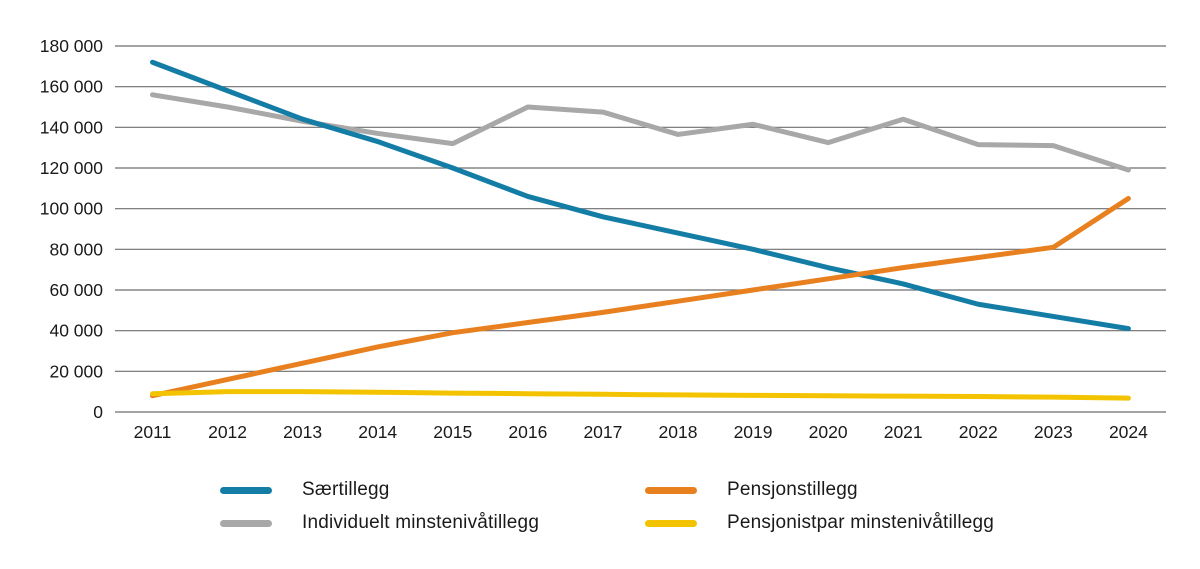 The image size is (1200, 569). What do you see at coordinates (978, 432) in the screenshot?
I see `x-tick-label: 2022` at bounding box center [978, 432].